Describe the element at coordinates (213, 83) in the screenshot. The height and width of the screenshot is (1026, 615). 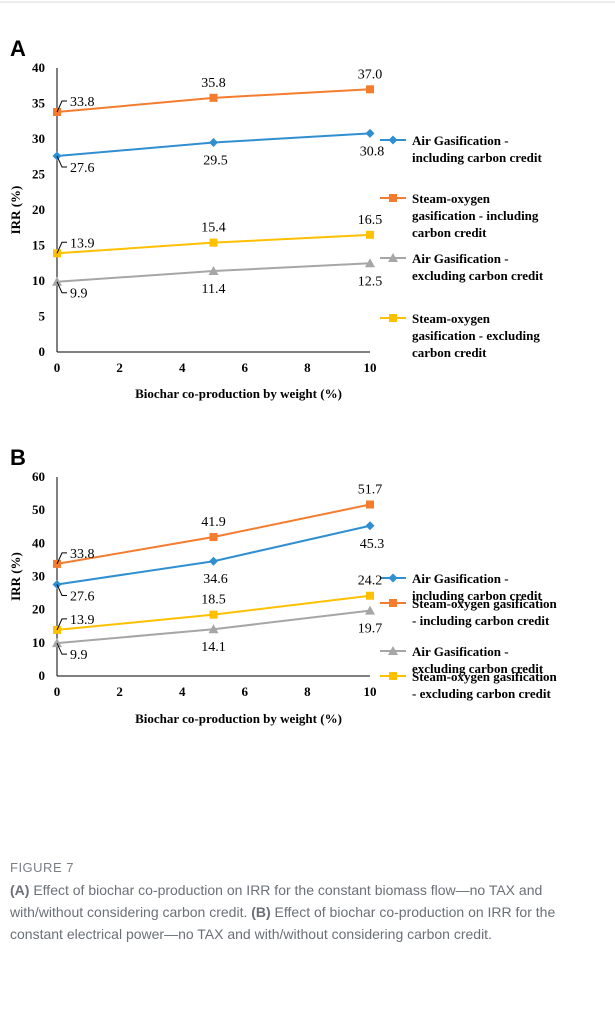
I see `data-label: 35.8` at that location.